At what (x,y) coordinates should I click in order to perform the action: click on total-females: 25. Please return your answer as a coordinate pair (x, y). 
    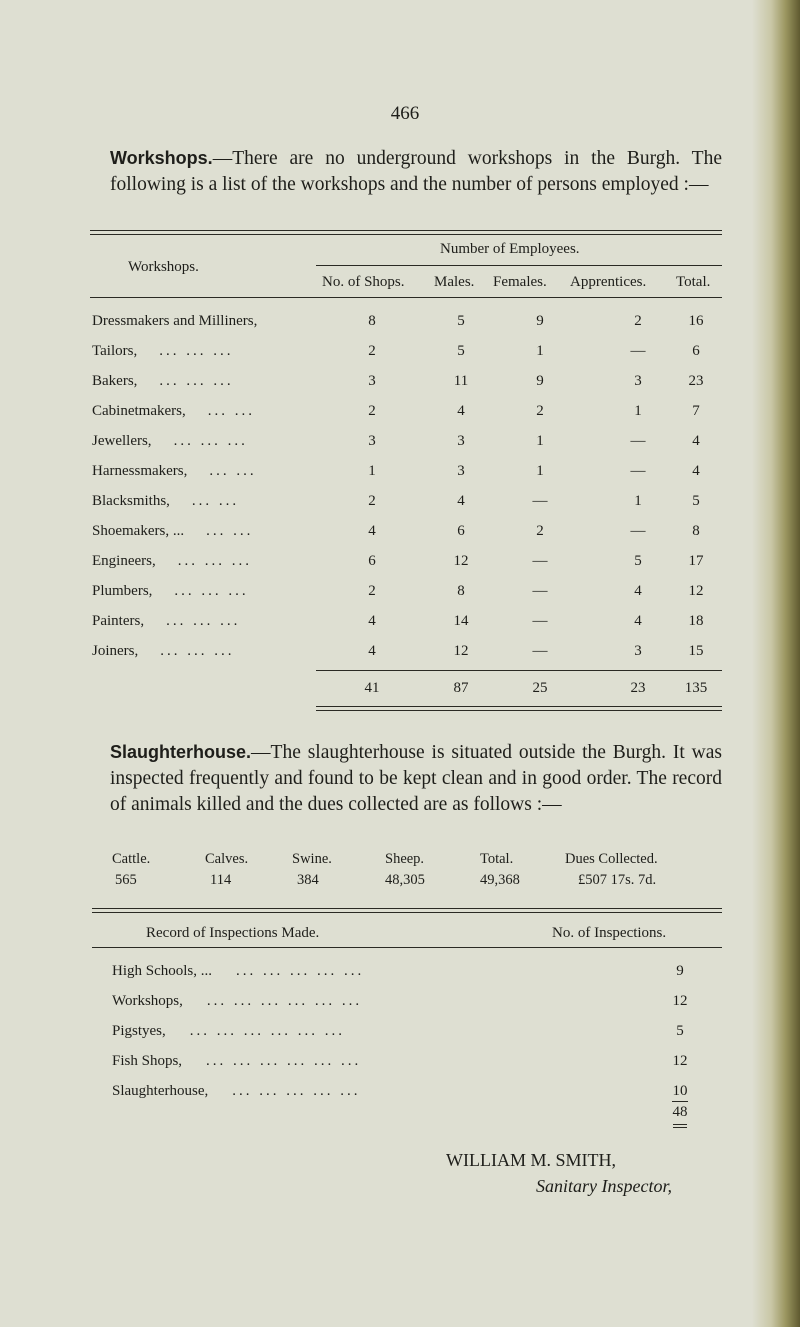
    Looking at the image, I should click on (540, 688).